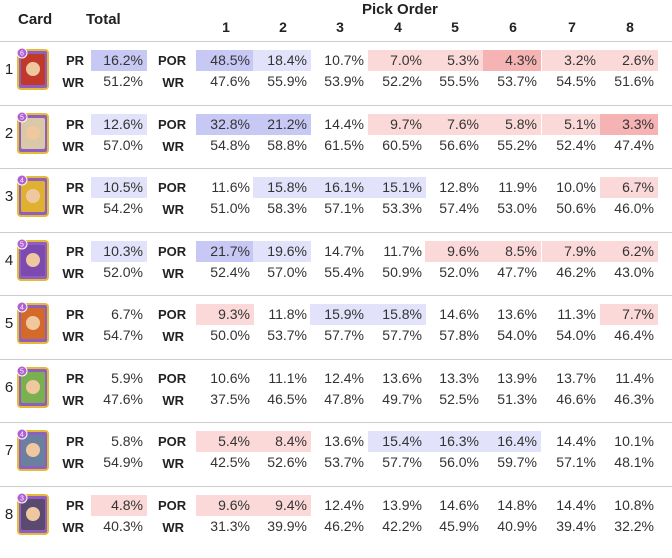 The width and height of the screenshot is (672, 558). What do you see at coordinates (634, 271) in the screenshot?
I see `wr-cell-8: 43.0%` at bounding box center [634, 271].